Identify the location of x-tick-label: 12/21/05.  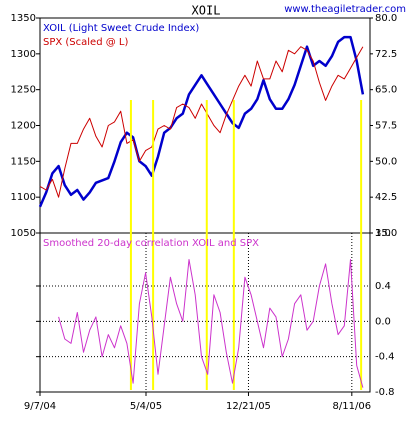
(248, 406).